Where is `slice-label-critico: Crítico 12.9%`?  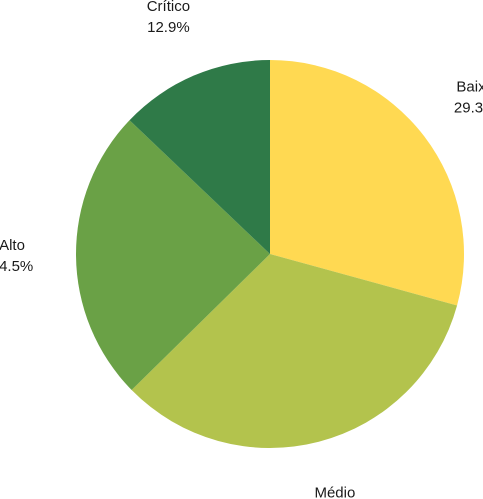 slice-label-critico: Crítico 12.9% is located at coordinates (168, 18).